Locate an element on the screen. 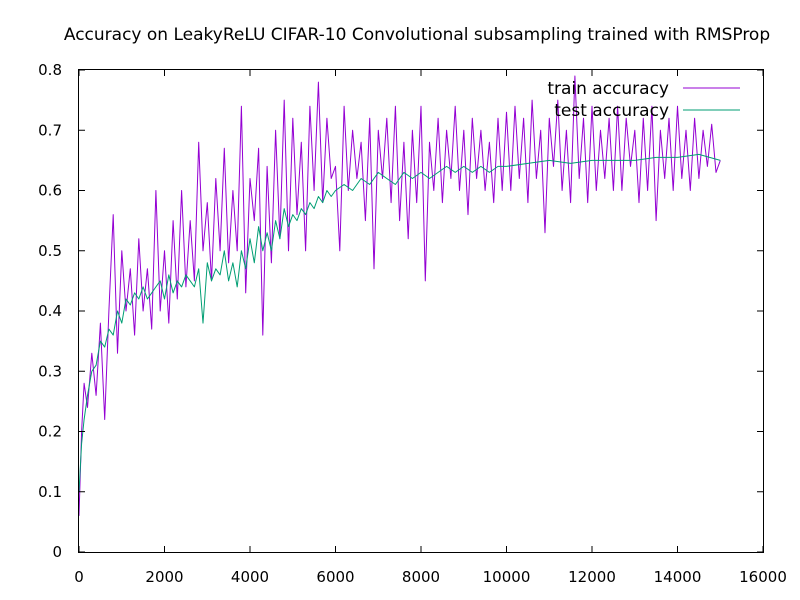 This screenshot has height=600, width=800. y-tick-label: 0.3 is located at coordinates (50, 371).